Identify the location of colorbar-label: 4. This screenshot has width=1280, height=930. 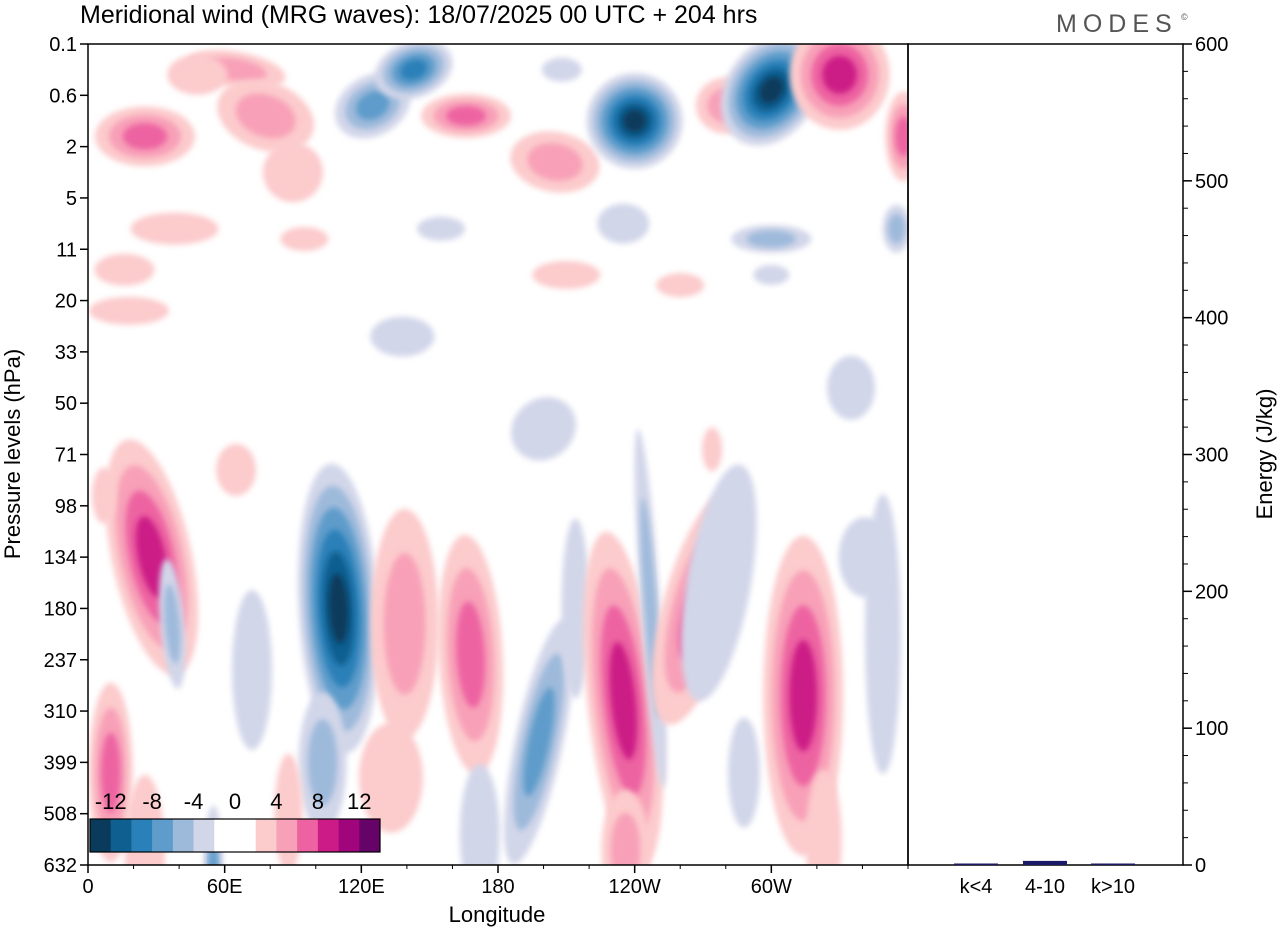
(276, 801).